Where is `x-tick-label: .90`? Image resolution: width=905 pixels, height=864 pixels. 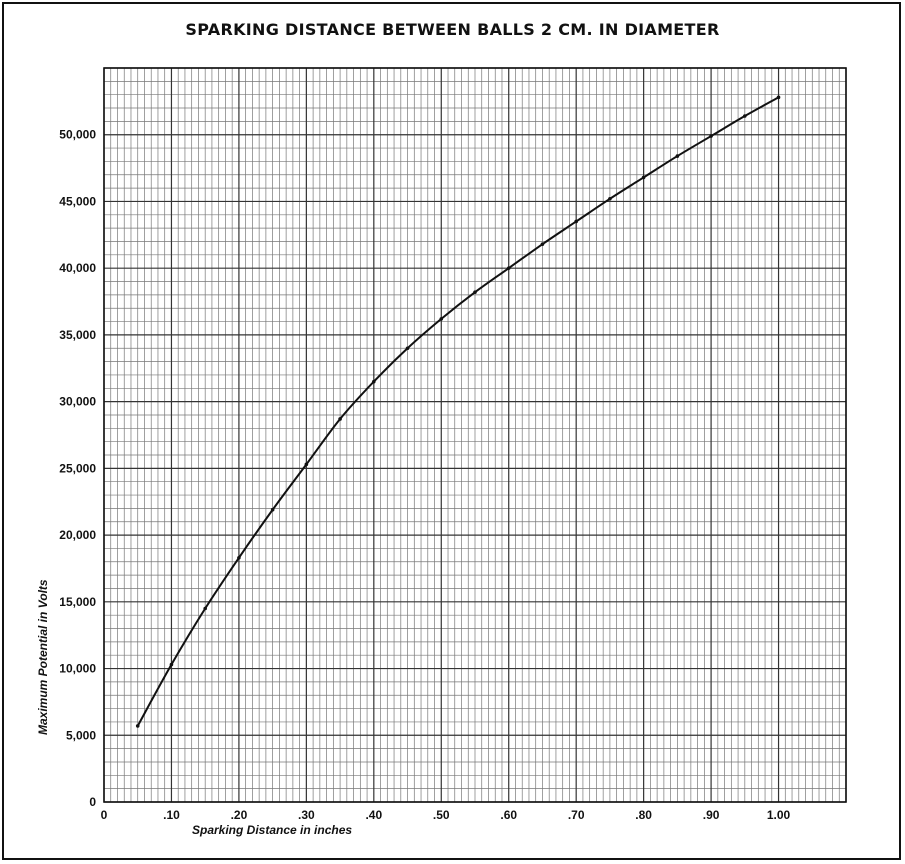 x-tick-label: .90 is located at coordinates (711, 815).